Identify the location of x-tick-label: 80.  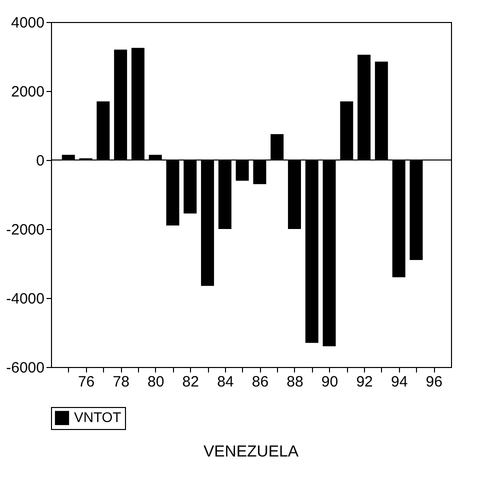
(156, 382).